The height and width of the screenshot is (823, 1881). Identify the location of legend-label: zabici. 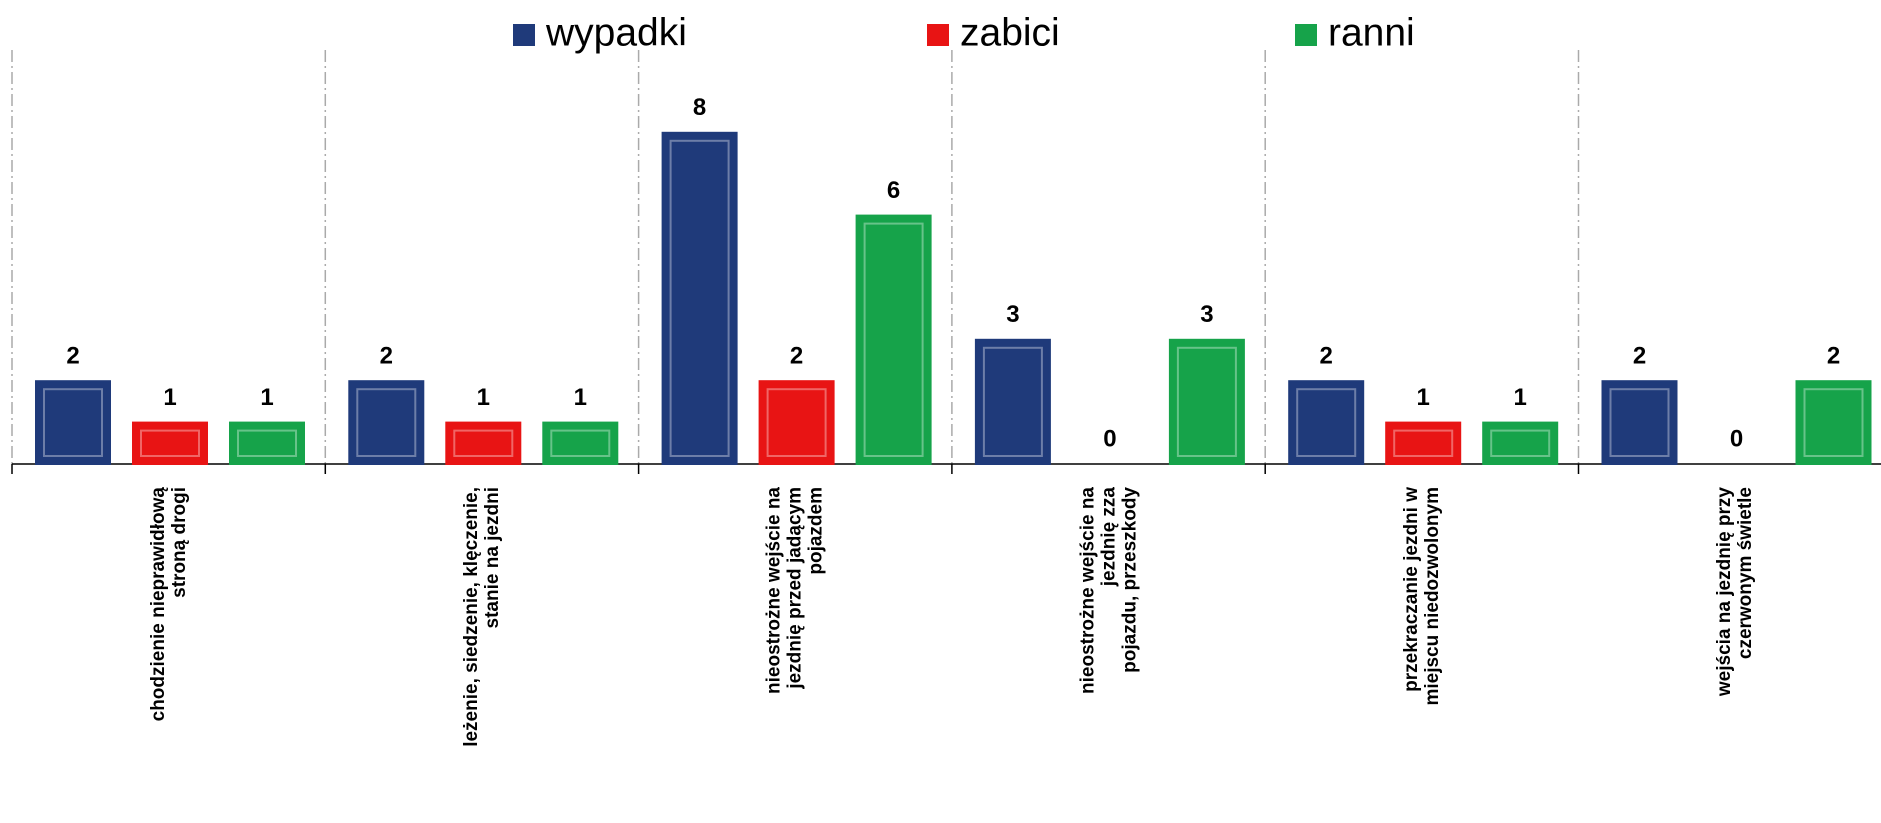
(1010, 32).